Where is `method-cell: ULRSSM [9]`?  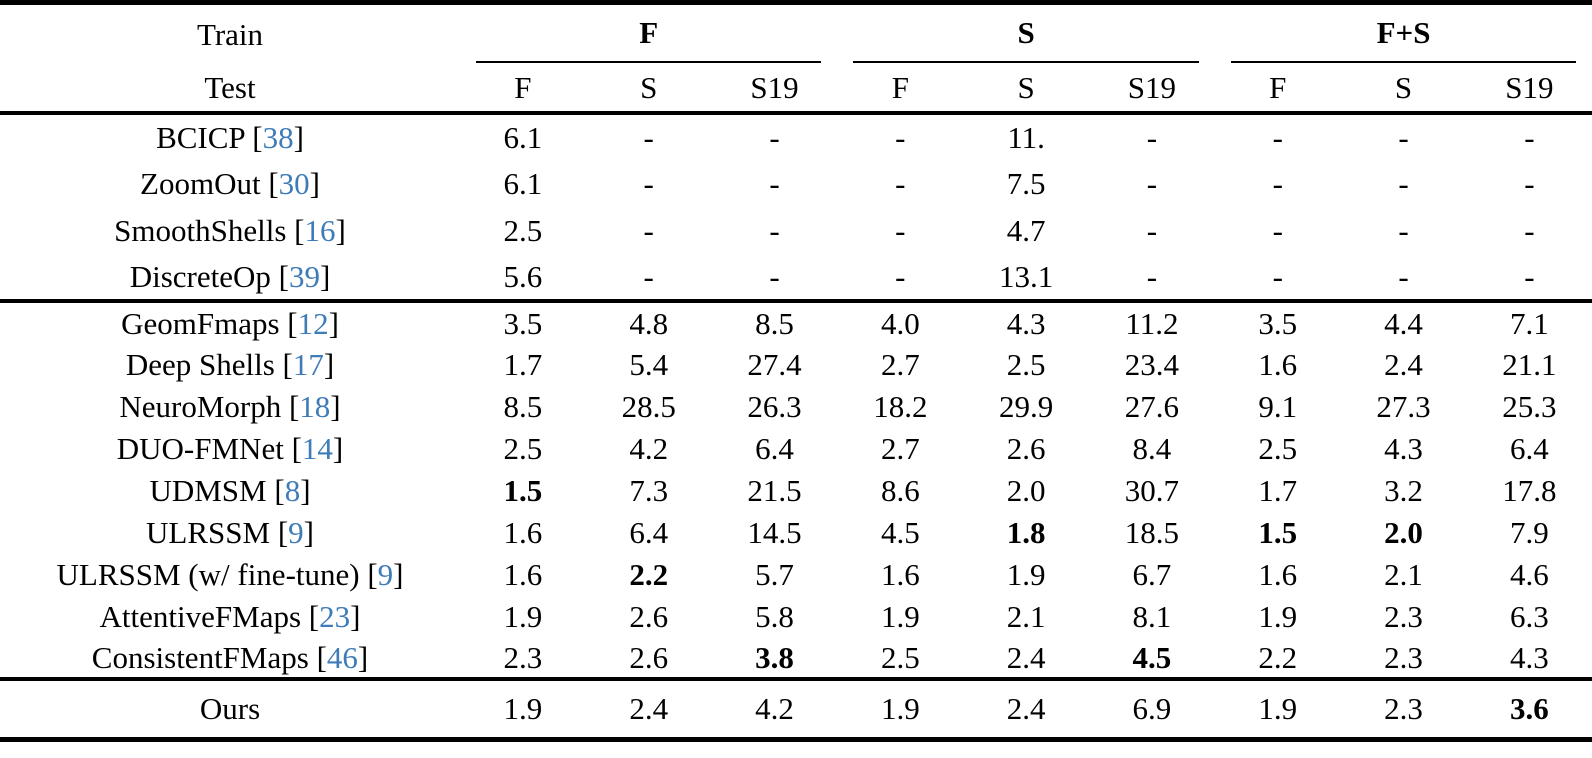 method-cell: ULRSSM [9] is located at coordinates (230, 532).